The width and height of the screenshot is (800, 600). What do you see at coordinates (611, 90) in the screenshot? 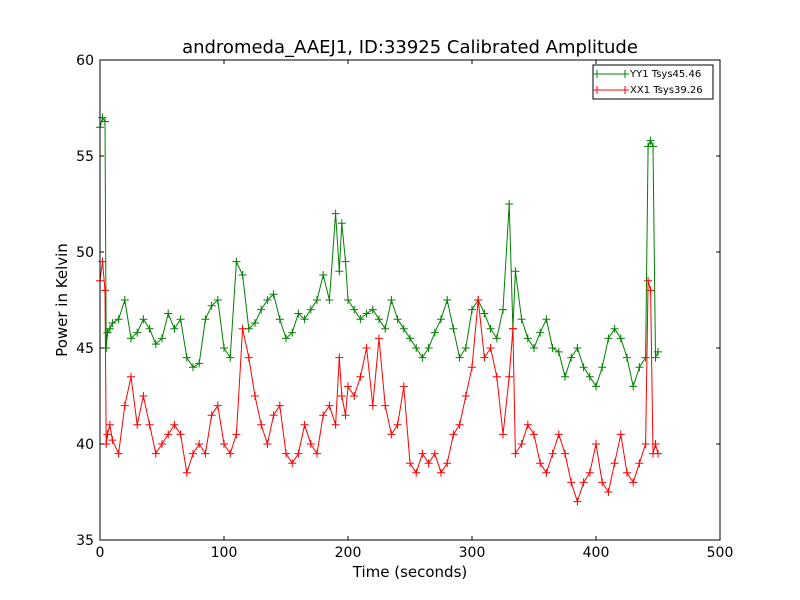
I see `legend-marker-xx1` at bounding box center [611, 90].